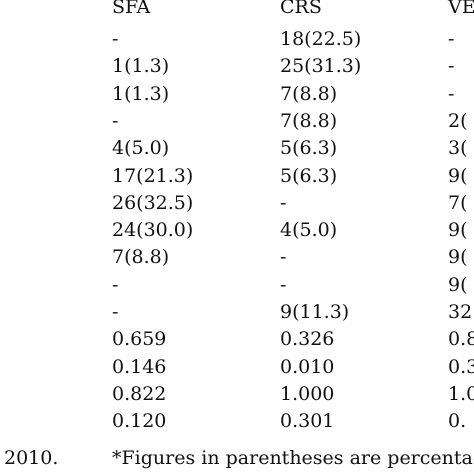 The image size is (474, 474). What do you see at coordinates (458, 148) in the screenshot?
I see `cell-ve: 3(` at bounding box center [458, 148].